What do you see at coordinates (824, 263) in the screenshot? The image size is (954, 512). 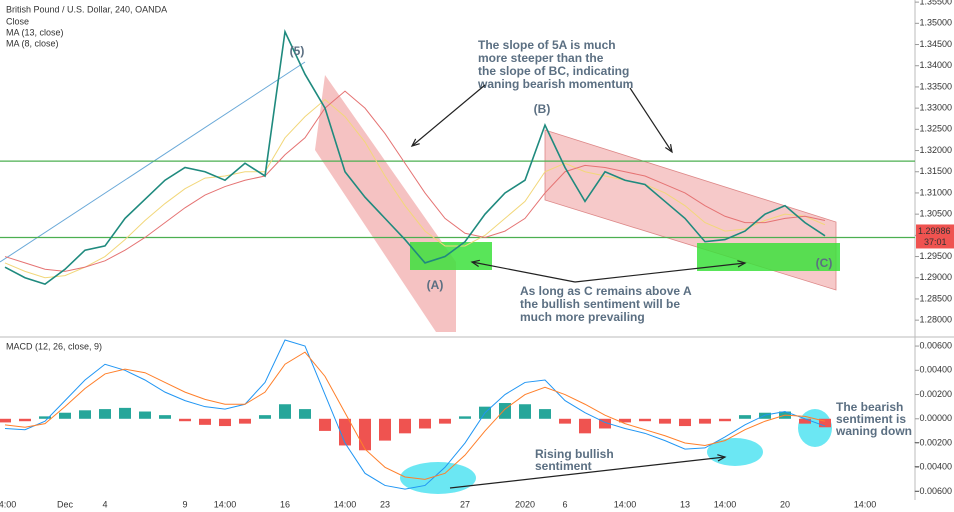 I see `wave-label: (C)` at bounding box center [824, 263].